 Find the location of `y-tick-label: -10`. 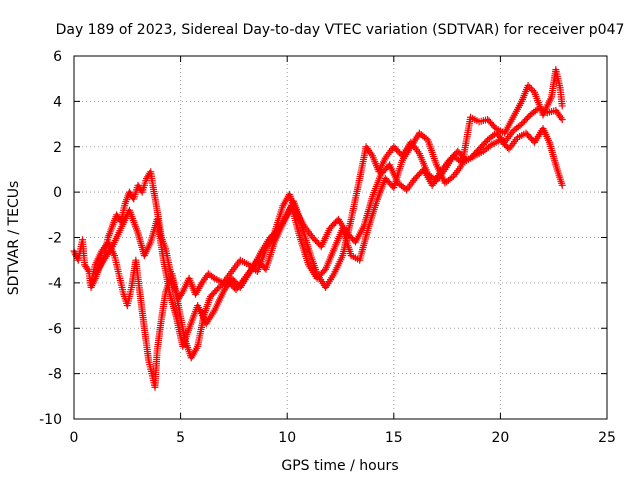

y-tick-label: -10 is located at coordinates (50, 420).